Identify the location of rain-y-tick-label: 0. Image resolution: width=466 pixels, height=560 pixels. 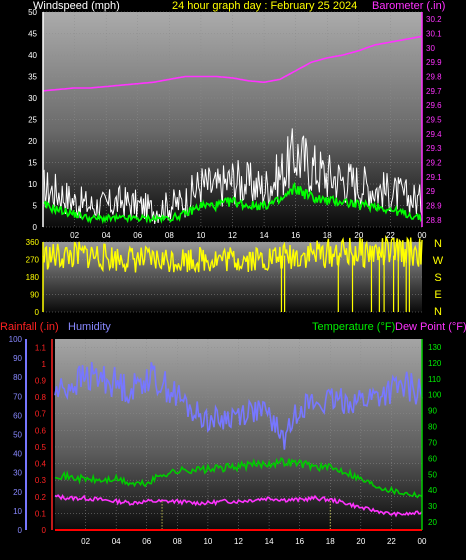
(44, 530).